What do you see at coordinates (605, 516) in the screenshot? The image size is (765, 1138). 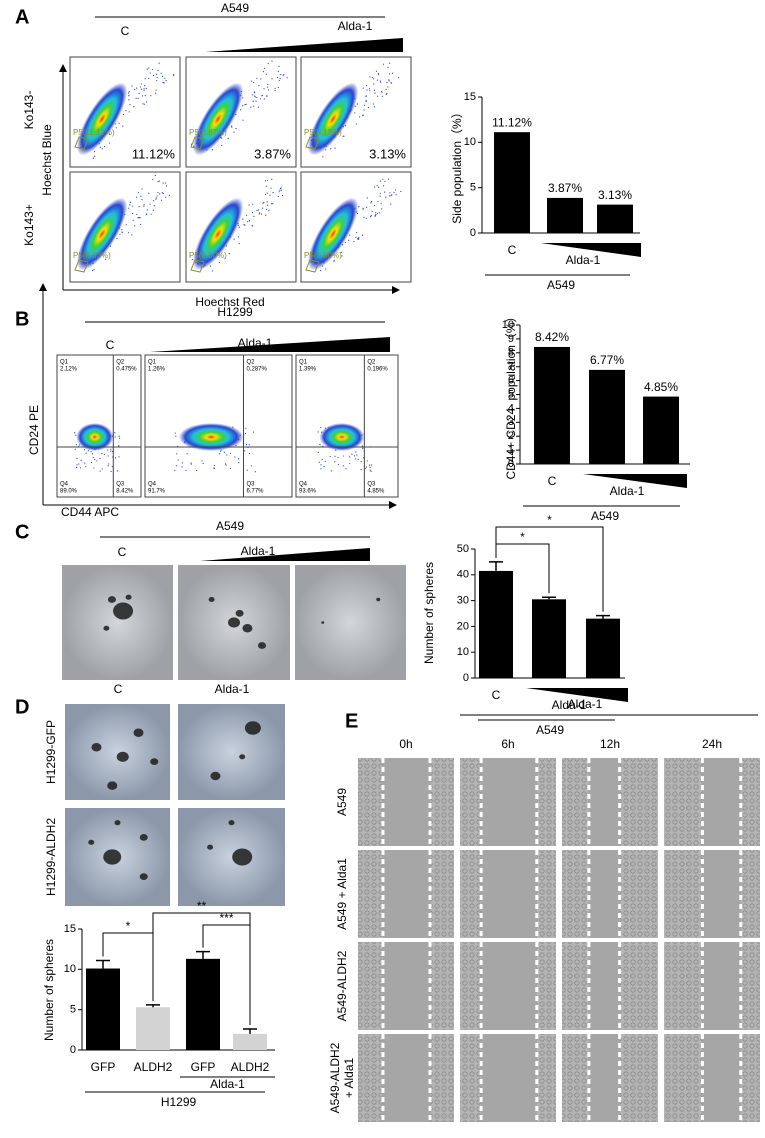 I see `cell-line-label: A549` at bounding box center [605, 516].